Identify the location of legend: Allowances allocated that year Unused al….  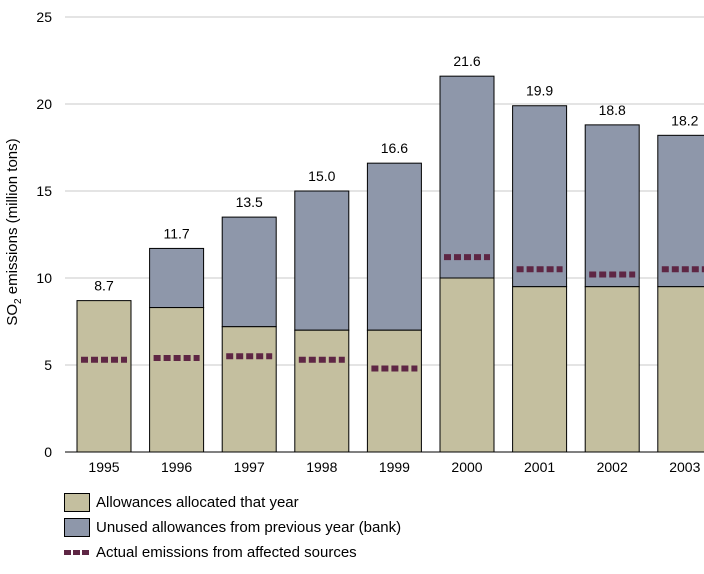
(232, 527).